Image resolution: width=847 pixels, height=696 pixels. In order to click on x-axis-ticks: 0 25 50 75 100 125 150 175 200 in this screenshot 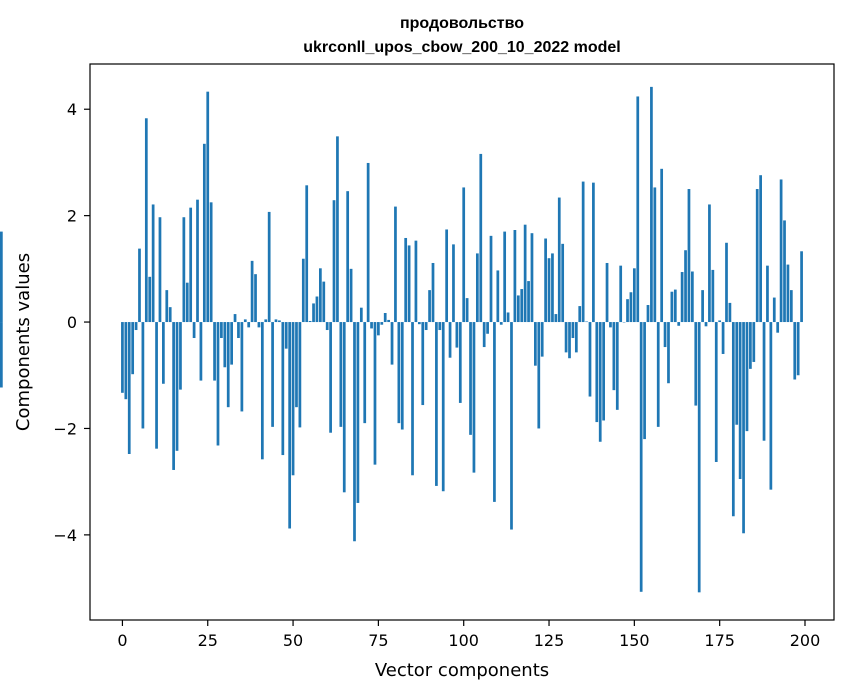, I will do `click(468, 635)`.